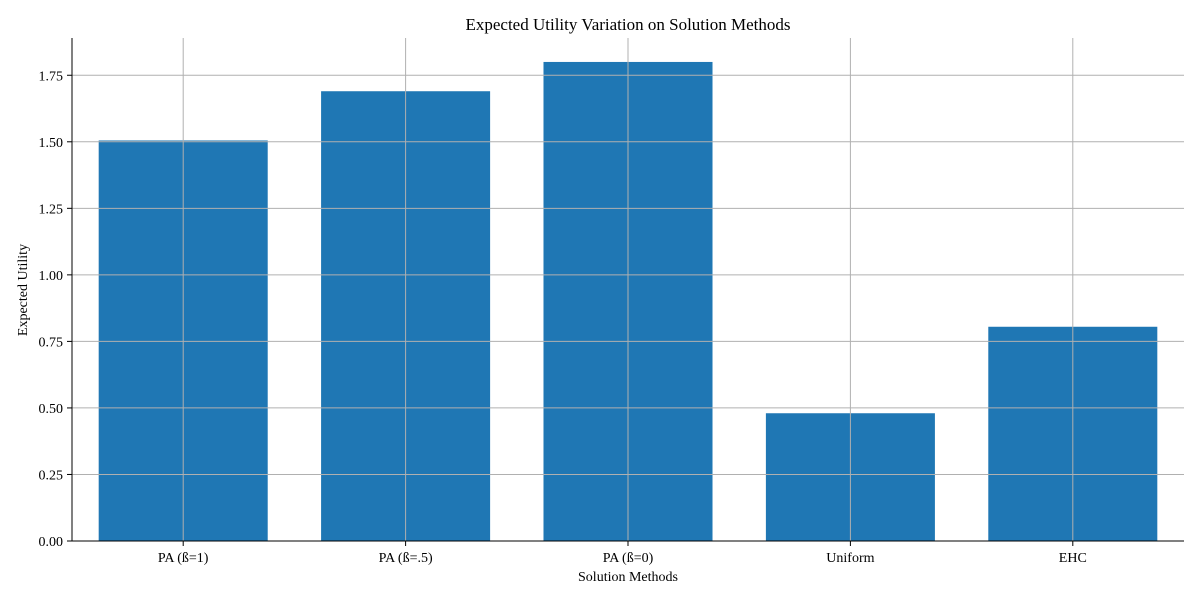  I want to click on y-tick-label-2: 0.50, so click(51, 409).